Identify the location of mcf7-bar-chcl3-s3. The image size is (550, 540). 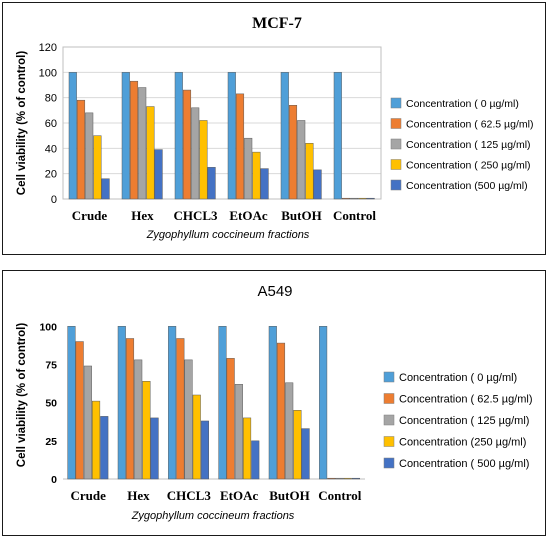
(203, 160).